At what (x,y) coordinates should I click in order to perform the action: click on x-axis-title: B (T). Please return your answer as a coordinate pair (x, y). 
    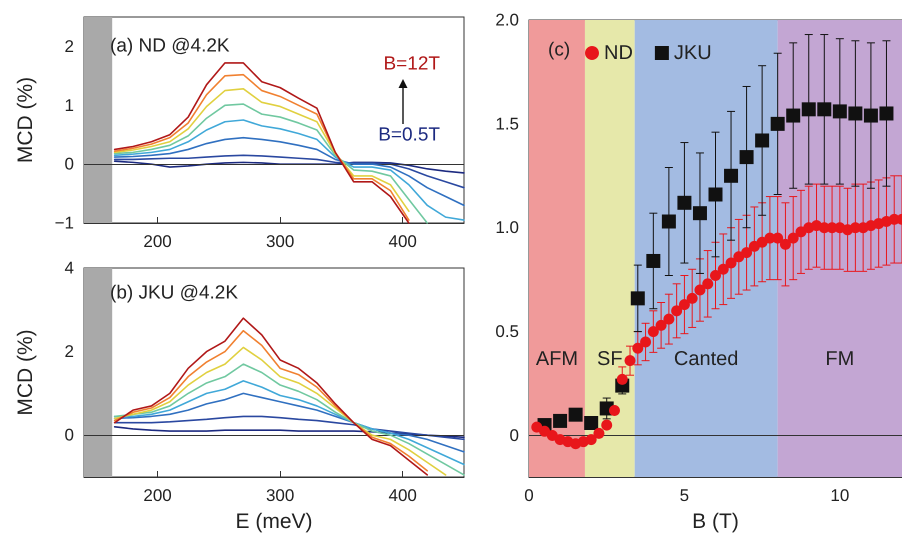
    Looking at the image, I should click on (715, 521).